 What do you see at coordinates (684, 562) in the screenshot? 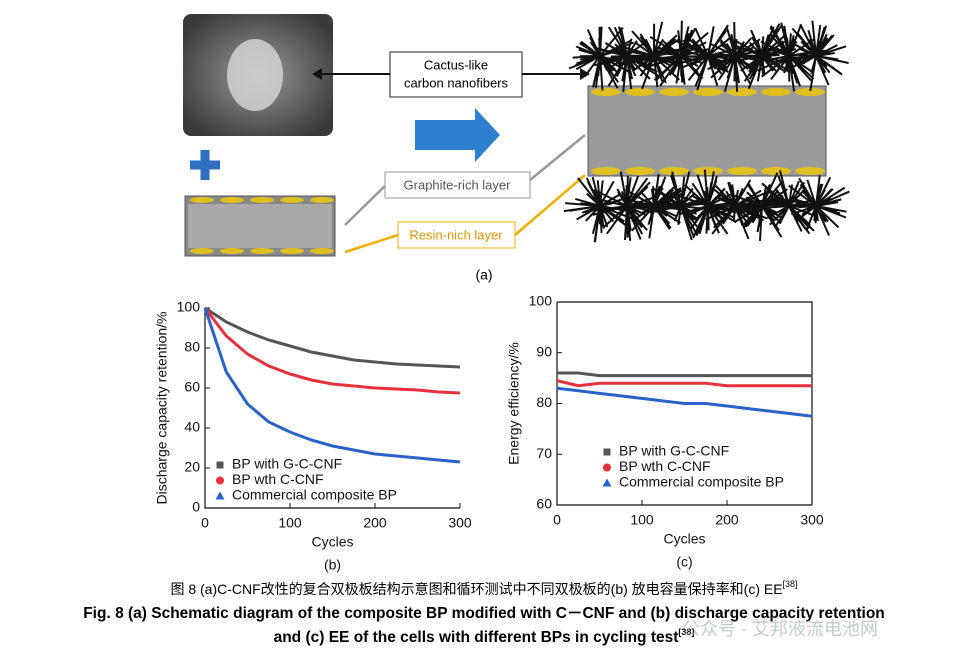
I see `panel-label: (c)` at bounding box center [684, 562].